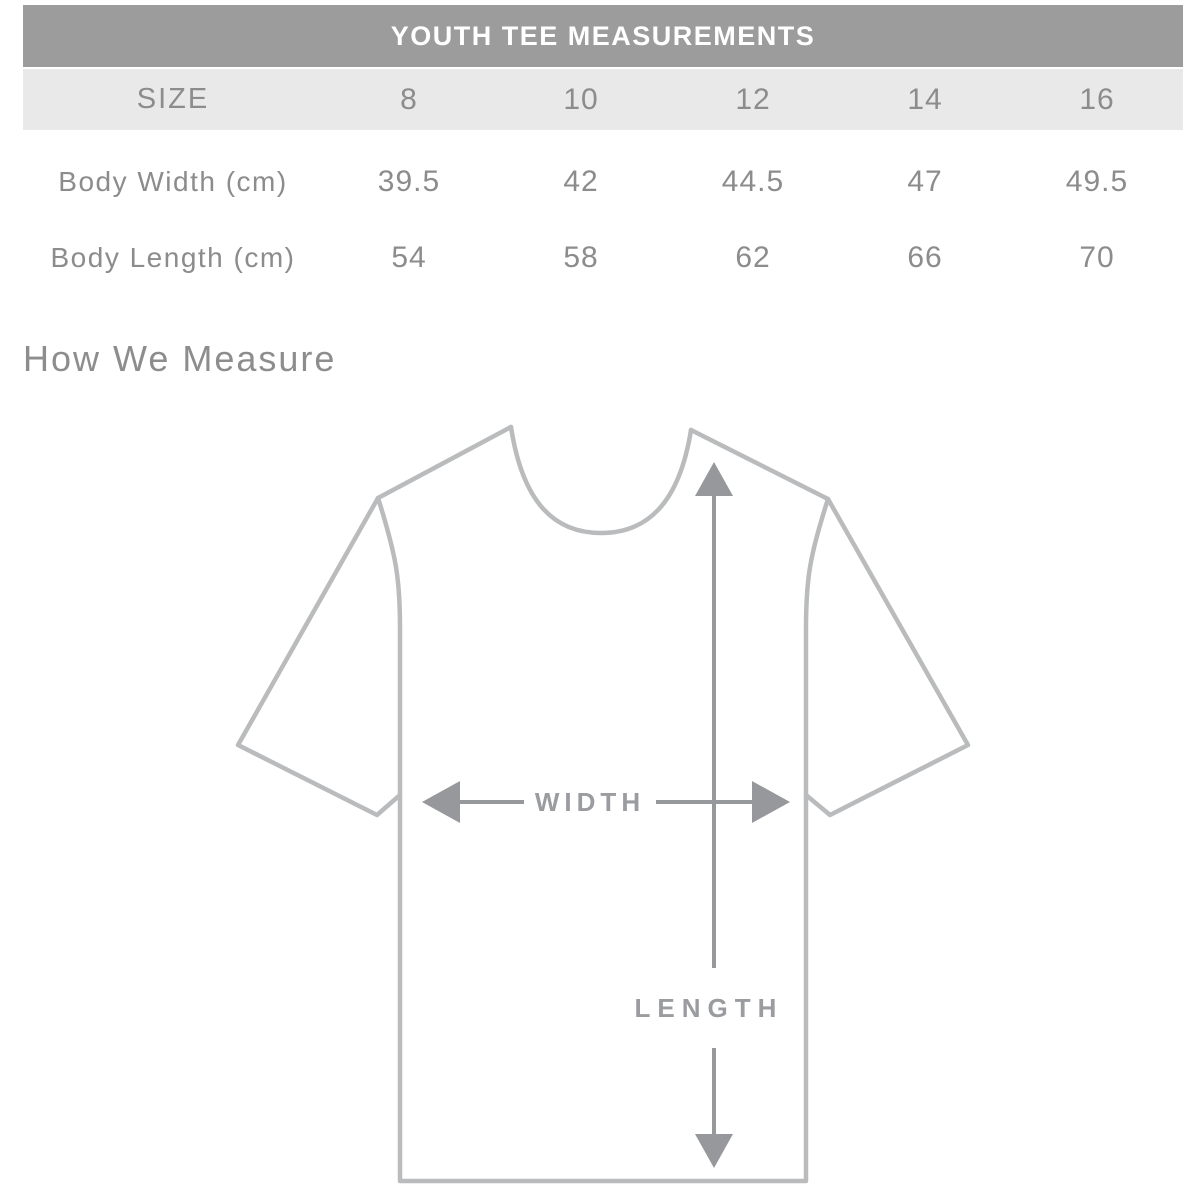 This screenshot has width=1200, height=1200. Describe the element at coordinates (581, 181) in the screenshot. I see `body-width-value: 42` at that location.